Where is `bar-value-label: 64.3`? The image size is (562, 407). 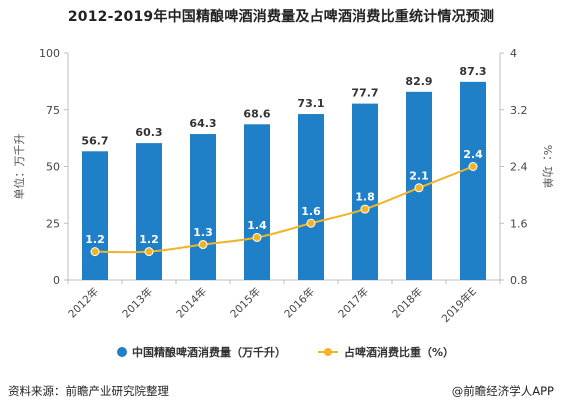 bar-value-label: 64.3 is located at coordinates (202, 123).